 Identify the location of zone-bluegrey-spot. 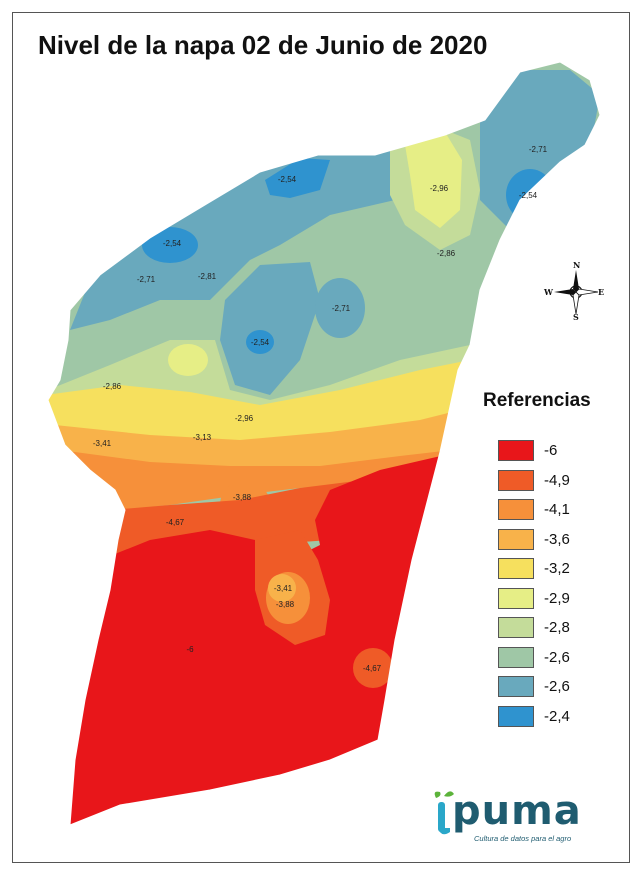
(340, 308).